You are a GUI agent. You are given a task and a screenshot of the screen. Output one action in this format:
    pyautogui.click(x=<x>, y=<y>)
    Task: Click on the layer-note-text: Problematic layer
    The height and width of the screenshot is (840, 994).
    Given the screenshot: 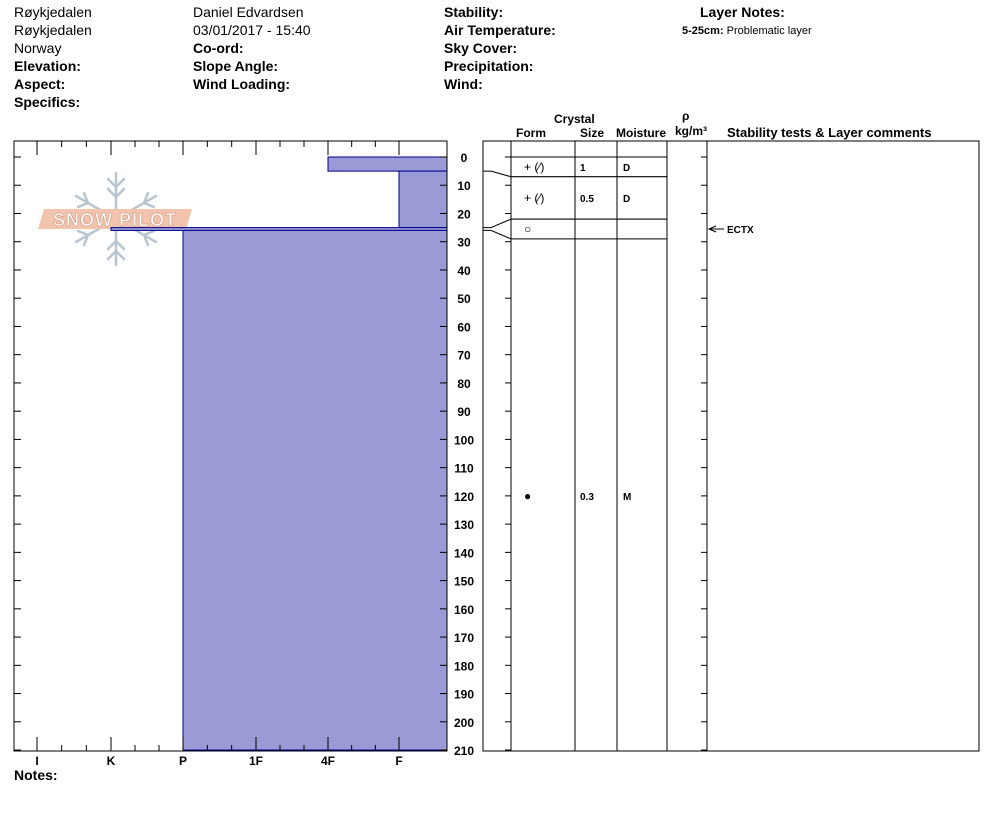 What is the action you would take?
    pyautogui.click(x=769, y=31)
    